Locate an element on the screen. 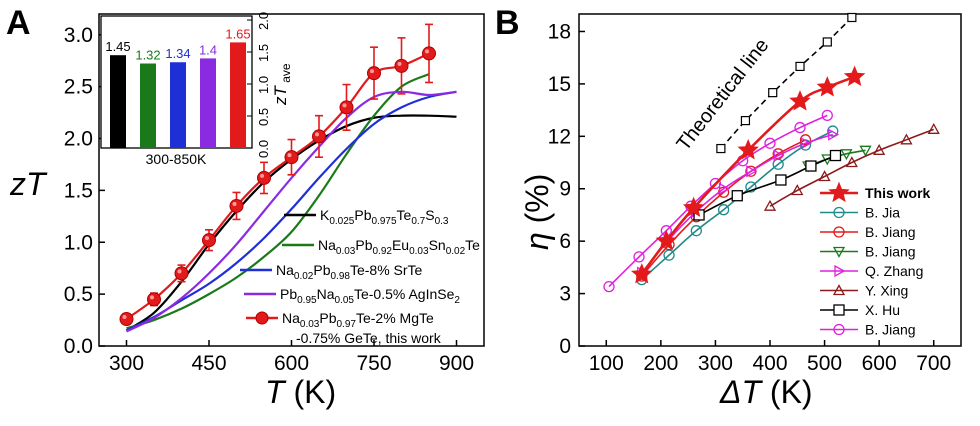 Image resolution: width=980 pixels, height=426 pixels. a-xtick-label: 450 is located at coordinates (208, 363).